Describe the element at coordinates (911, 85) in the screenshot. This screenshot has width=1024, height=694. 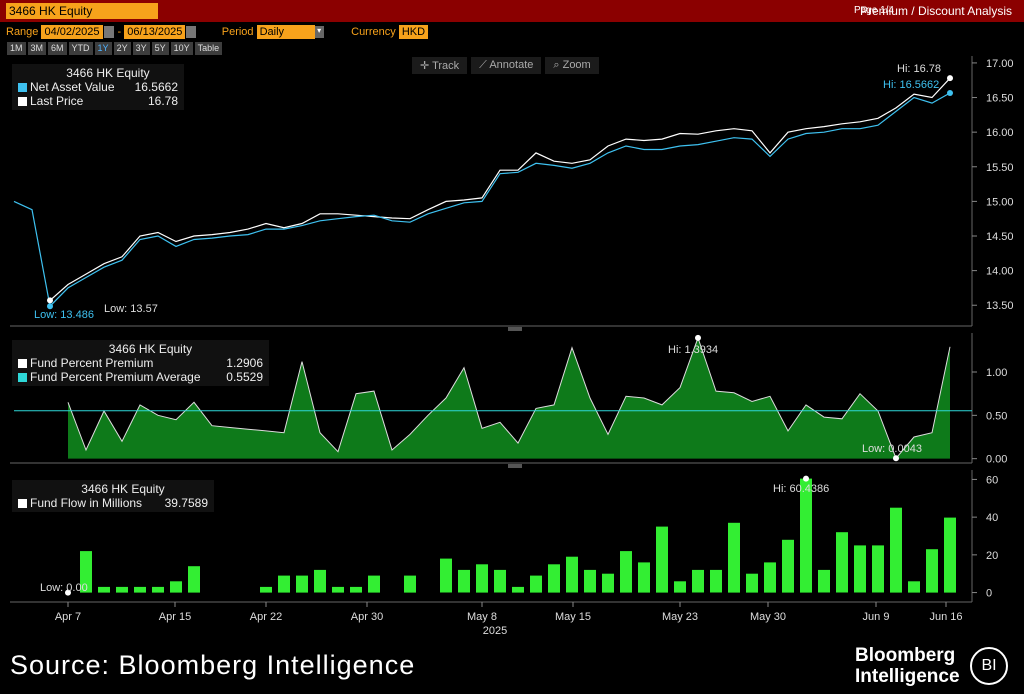
I see `hi-nav-annotation: Hi: 16.5662` at that location.